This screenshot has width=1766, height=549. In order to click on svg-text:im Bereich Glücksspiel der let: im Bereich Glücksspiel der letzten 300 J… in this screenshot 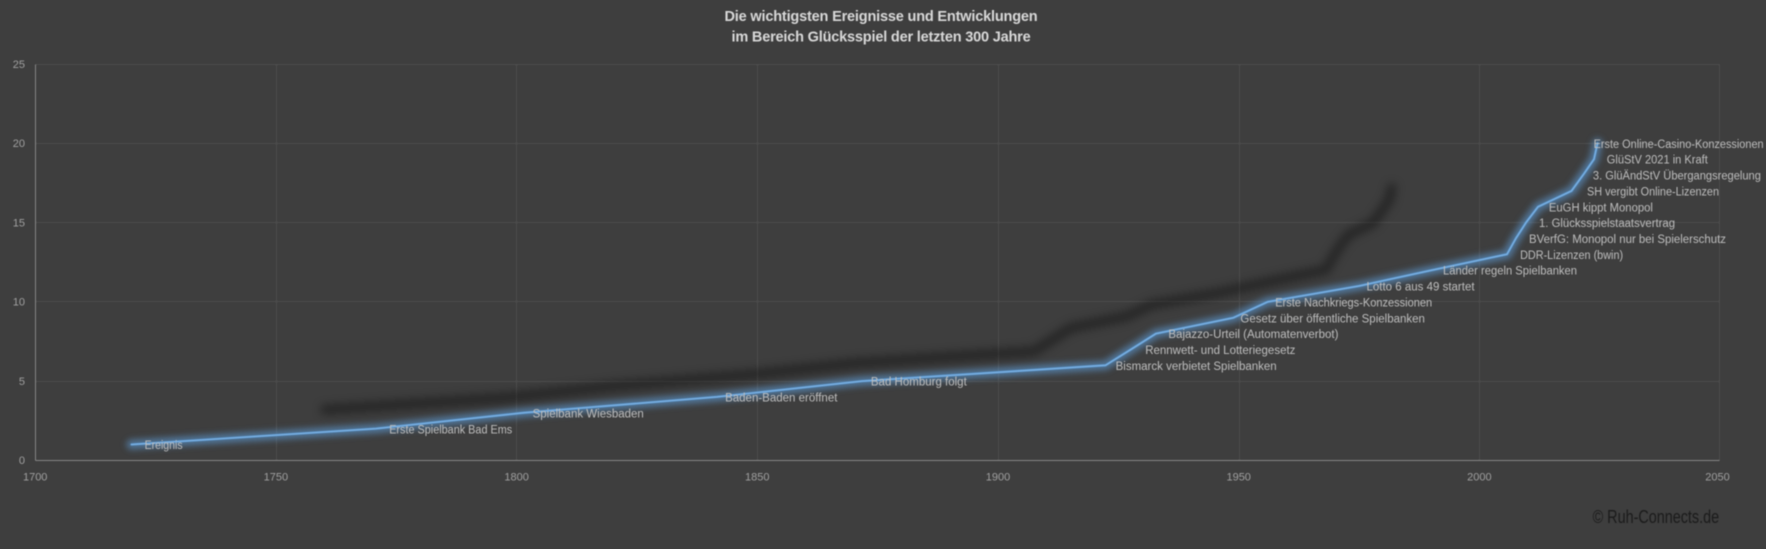, I will do `click(881, 38)`.